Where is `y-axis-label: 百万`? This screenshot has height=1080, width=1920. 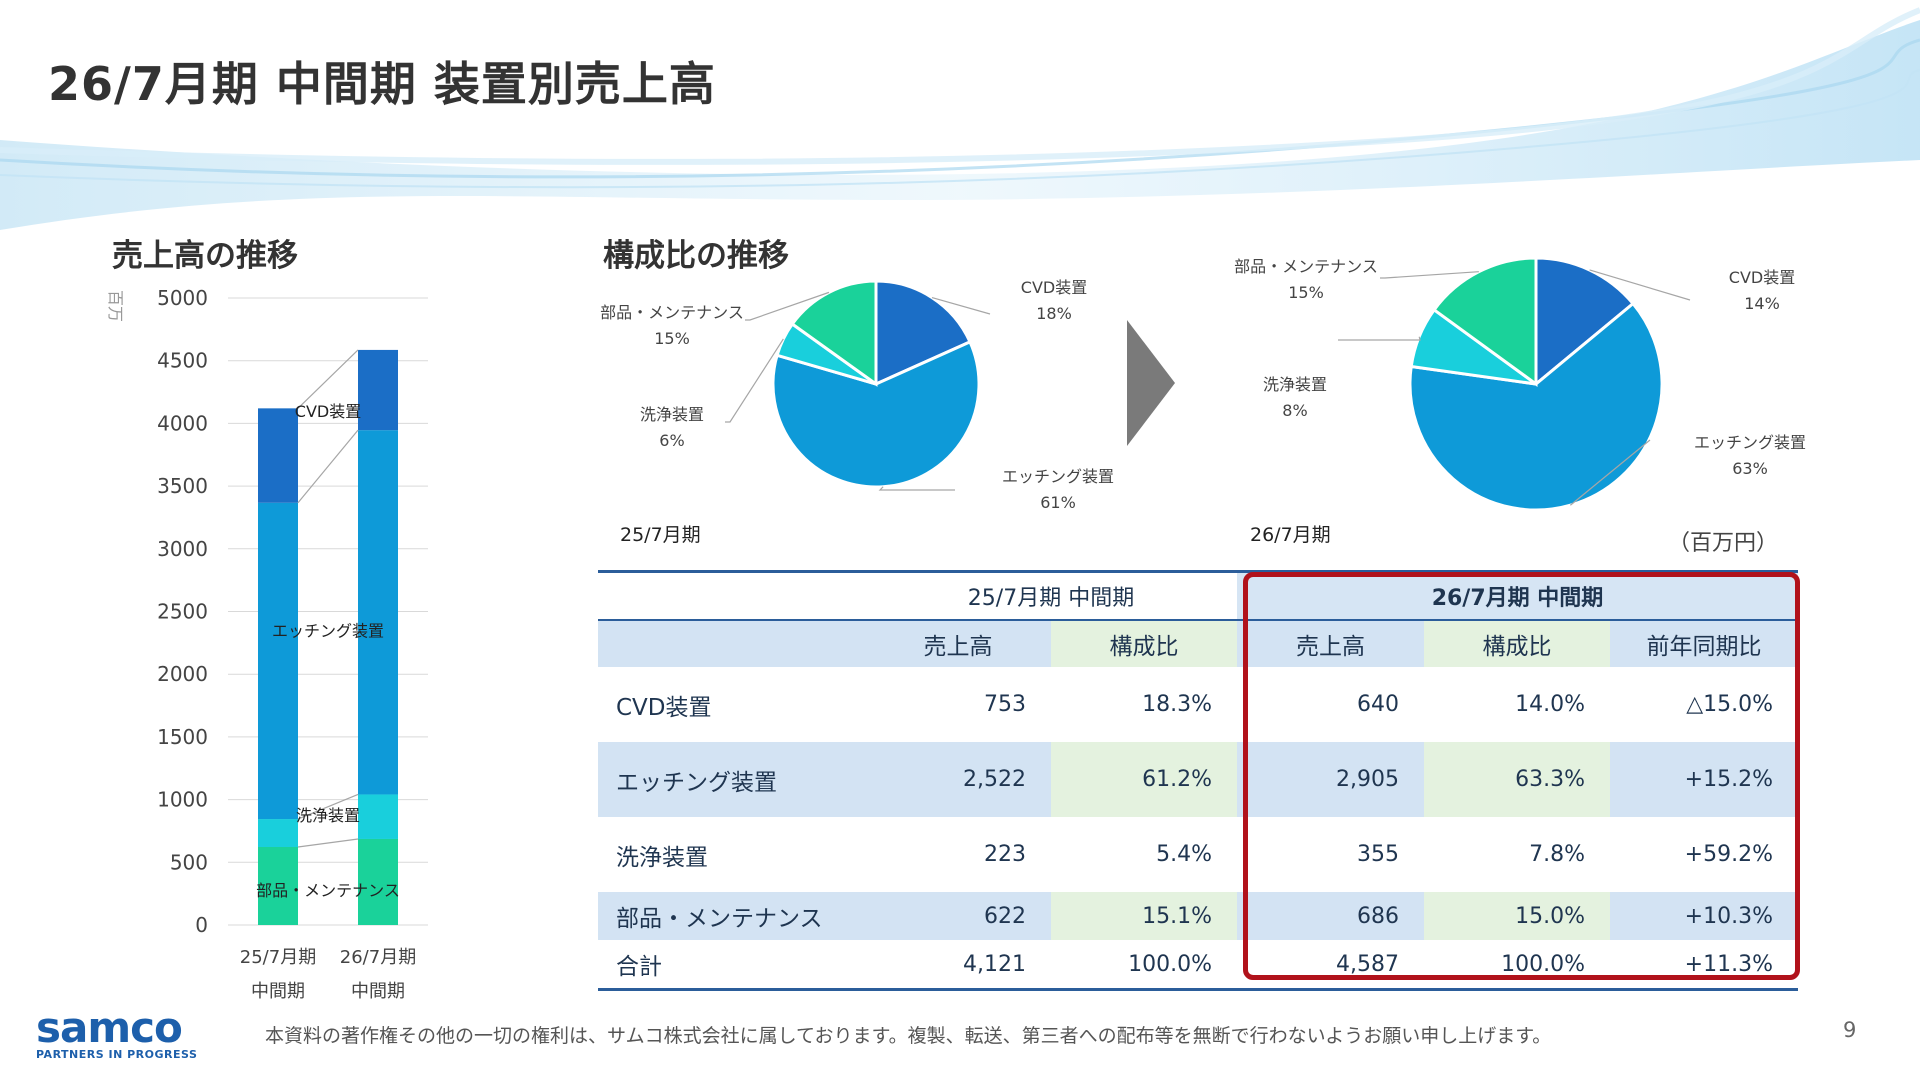 y-axis-label: 百万 is located at coordinates (115, 306).